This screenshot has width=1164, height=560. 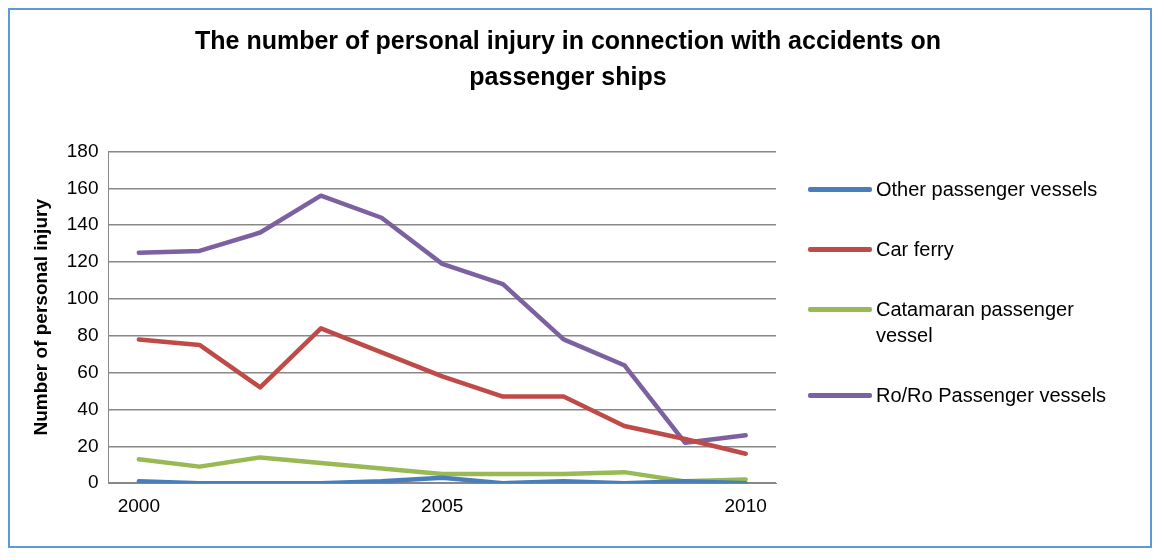 I want to click on y-tick-label: 60, so click(x=88, y=371).